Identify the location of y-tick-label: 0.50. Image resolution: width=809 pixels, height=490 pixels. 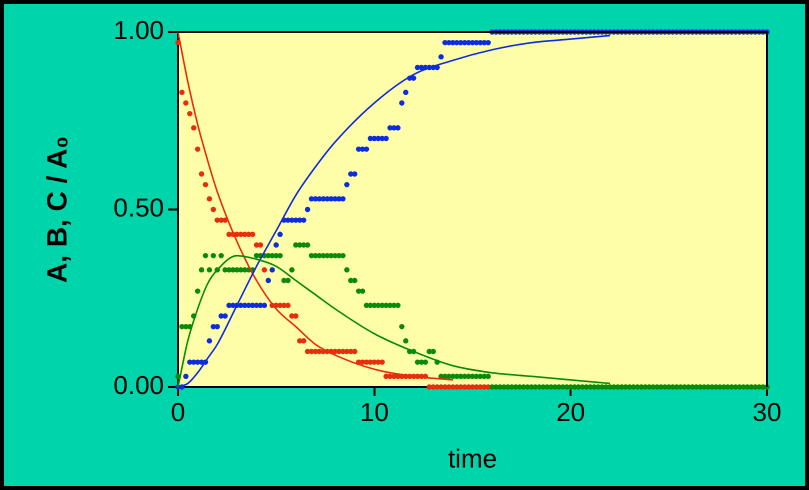
(138, 207).